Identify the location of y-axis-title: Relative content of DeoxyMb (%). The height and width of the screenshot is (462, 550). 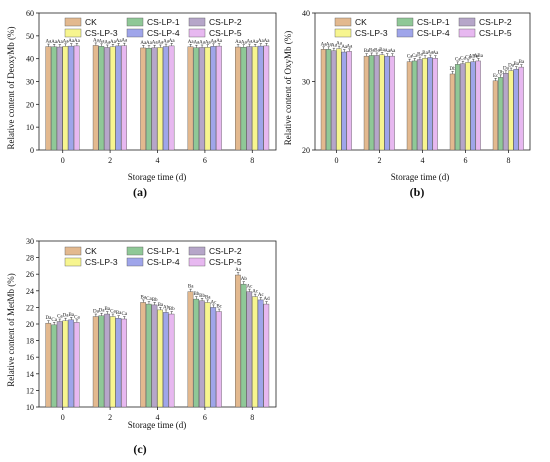
(11, 88).